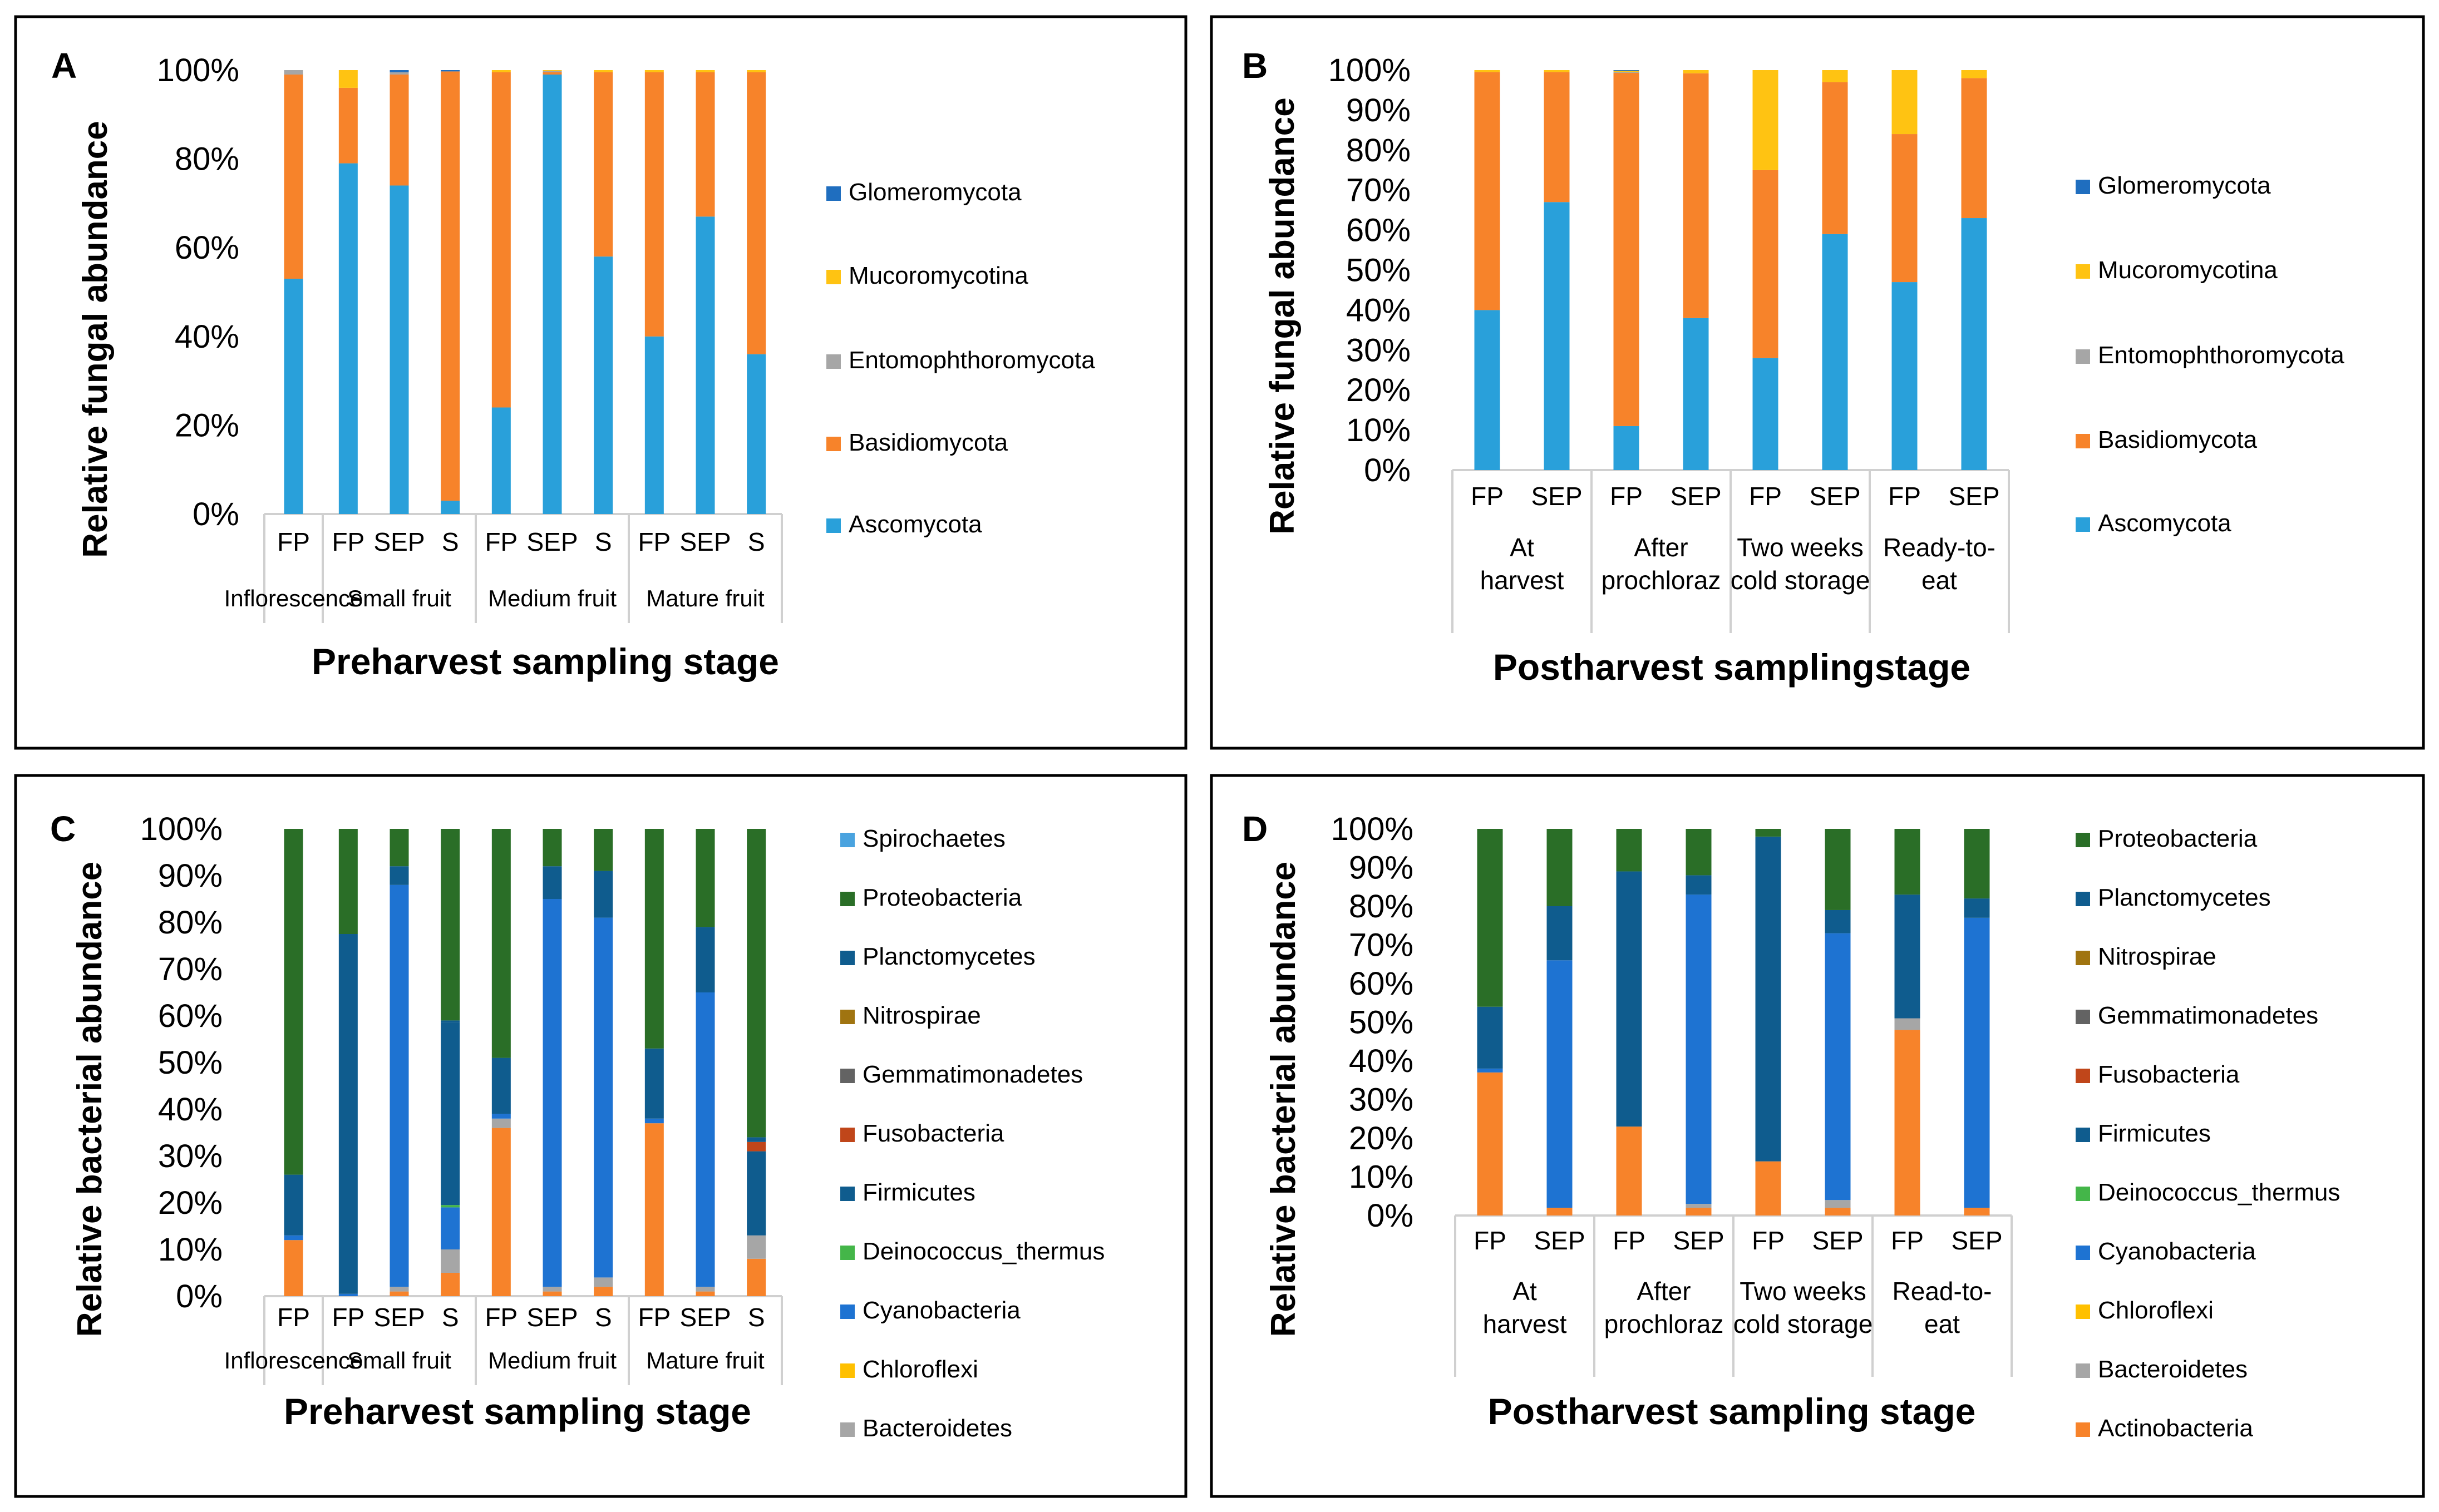 The image size is (2439, 1512). What do you see at coordinates (848, 1017) in the screenshot?
I see `panel-c-legend-swatch-nitrospirae` at bounding box center [848, 1017].